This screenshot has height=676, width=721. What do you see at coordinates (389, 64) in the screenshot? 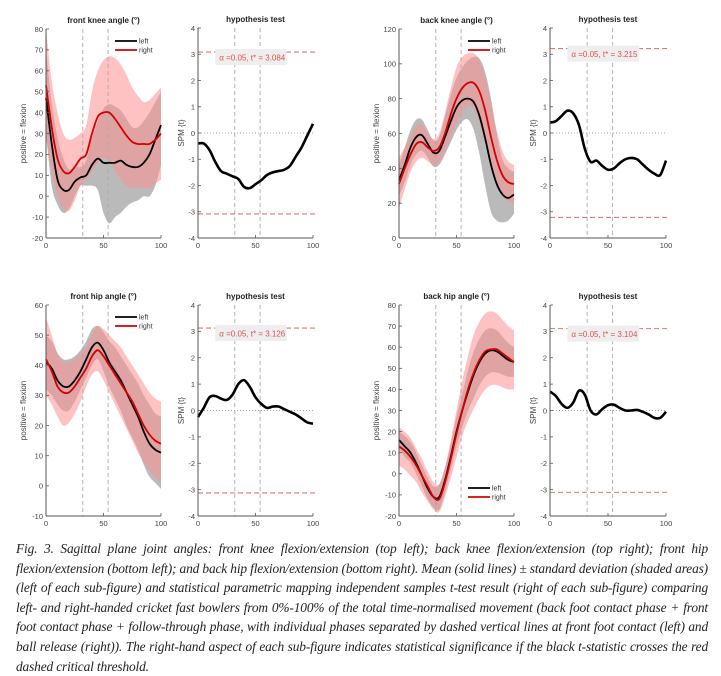
I see `y-tick-label: 100` at bounding box center [389, 64].